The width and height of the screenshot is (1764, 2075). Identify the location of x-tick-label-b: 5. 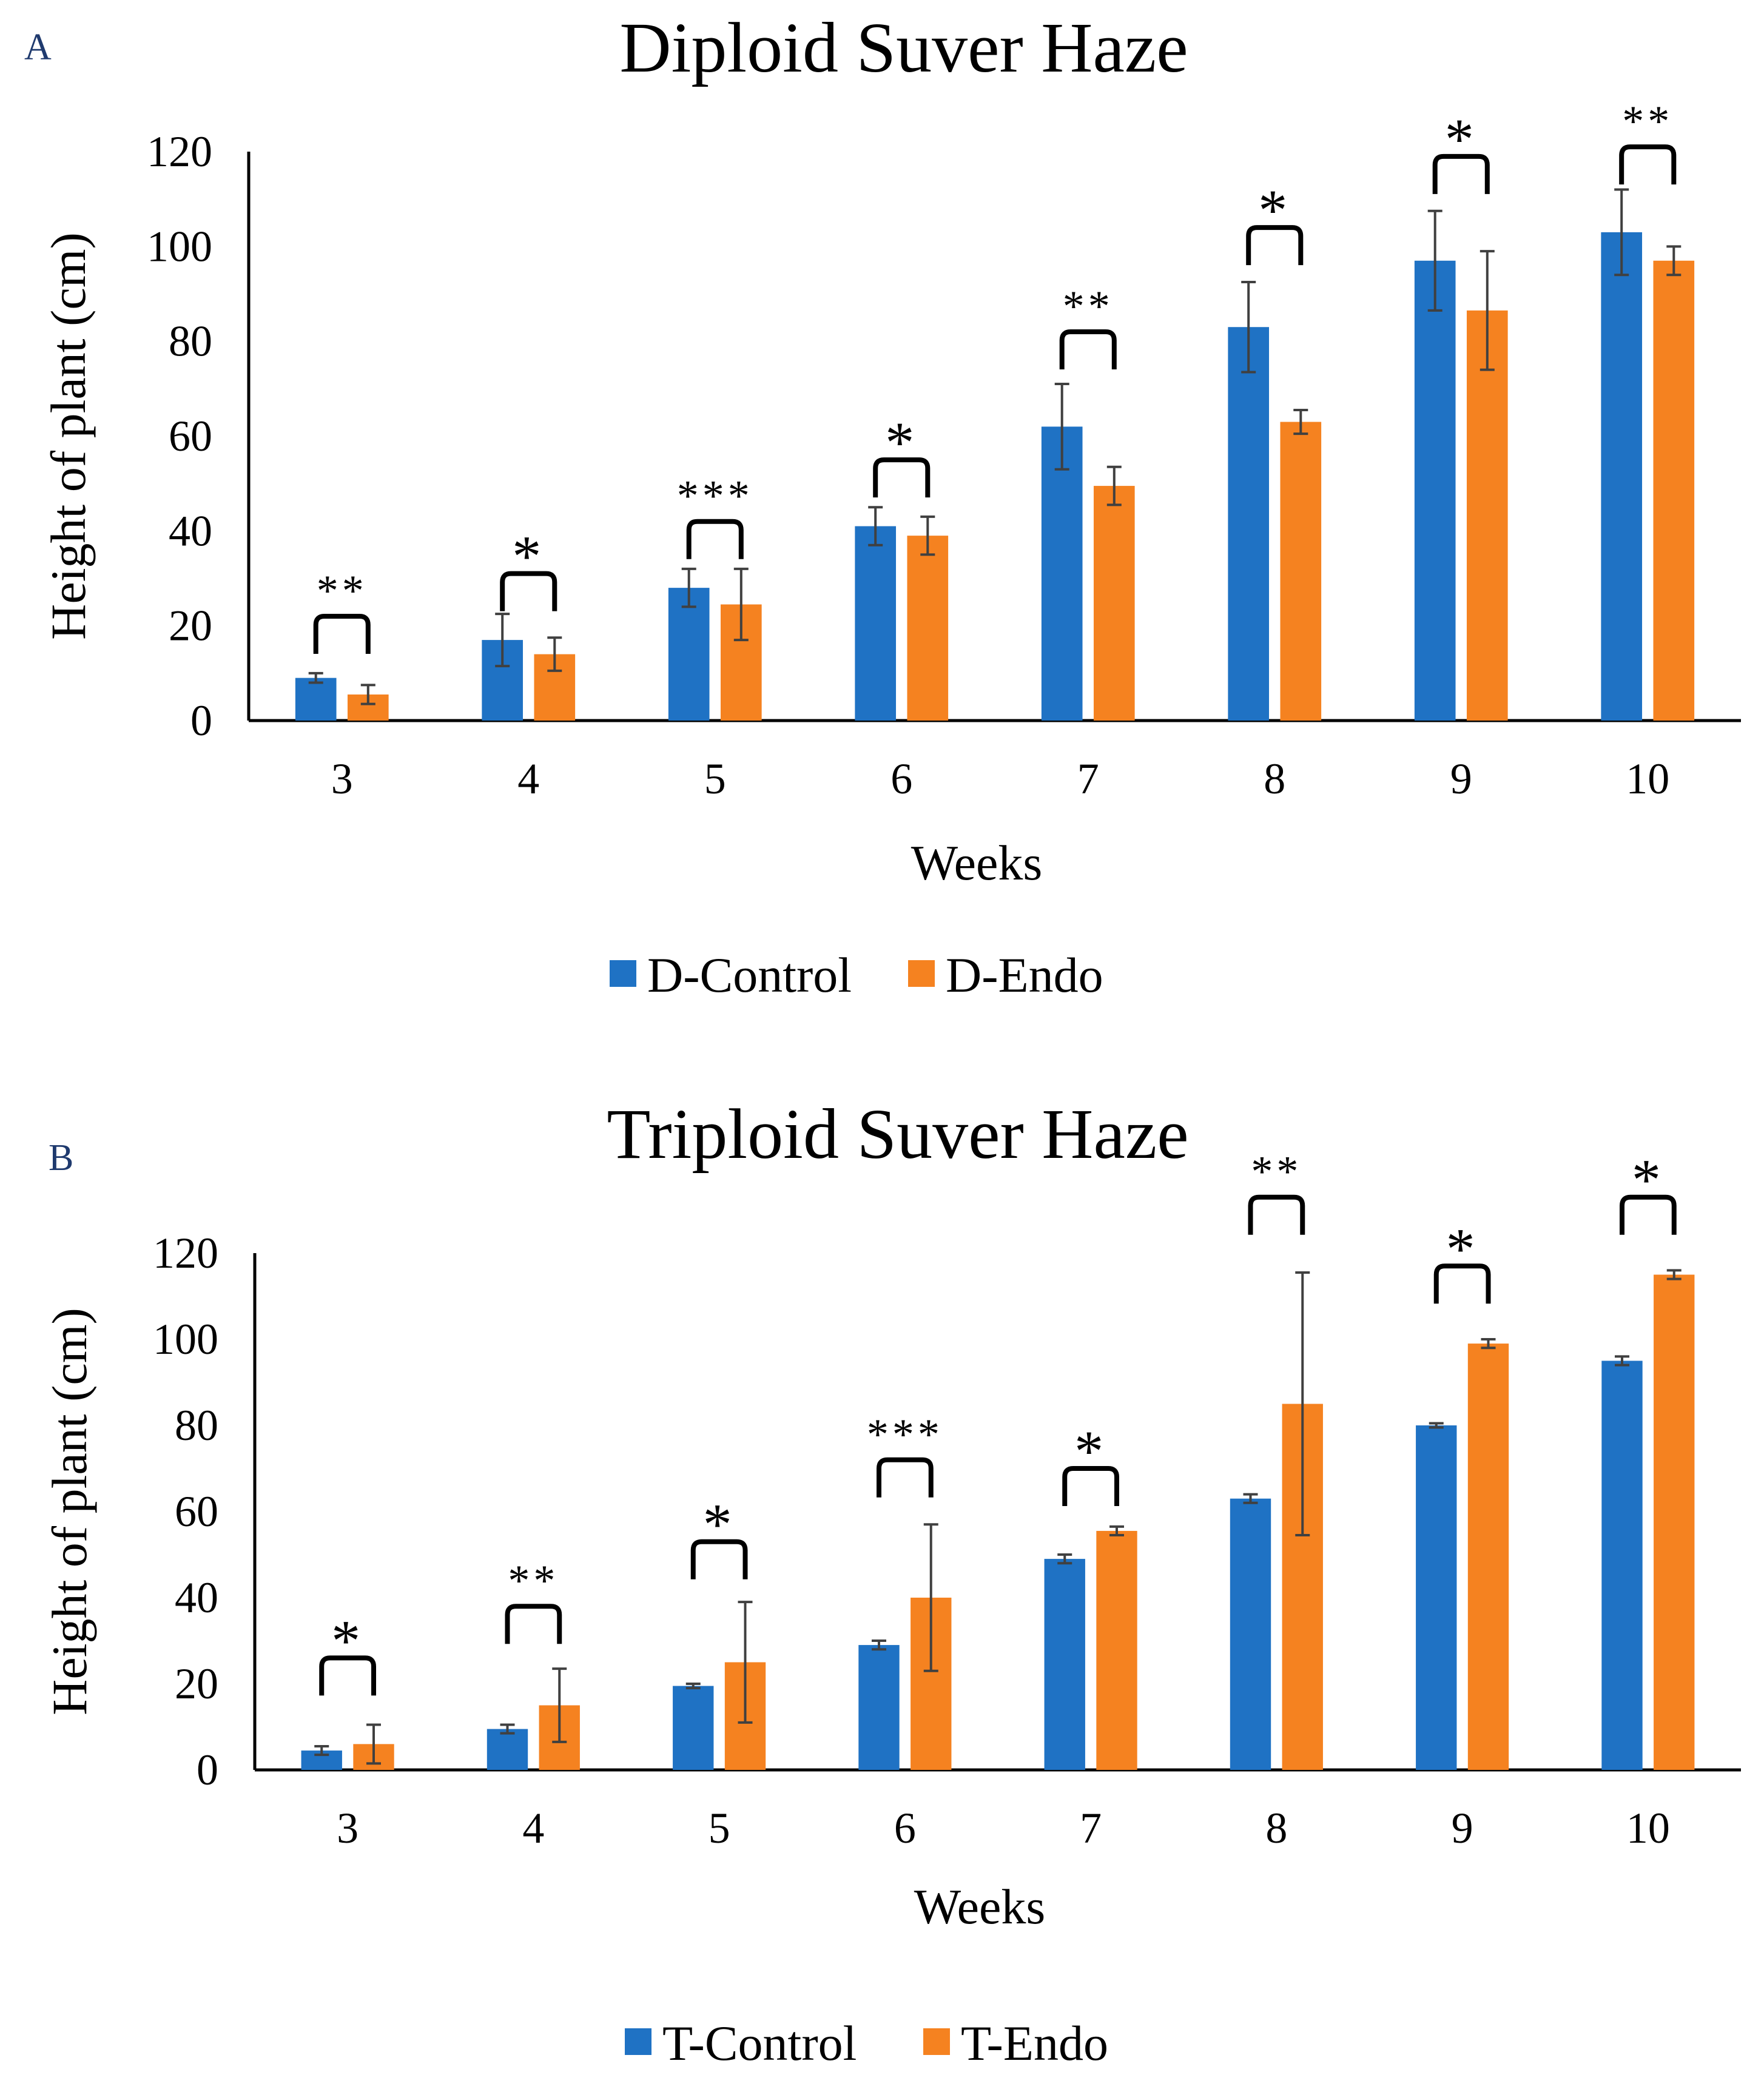
(719, 1828).